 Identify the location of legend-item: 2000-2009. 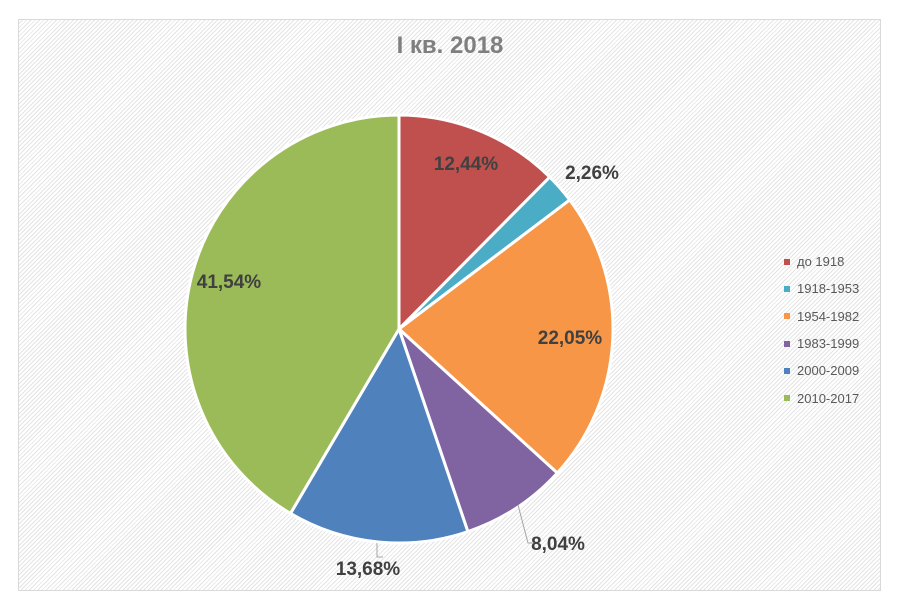
(821, 370).